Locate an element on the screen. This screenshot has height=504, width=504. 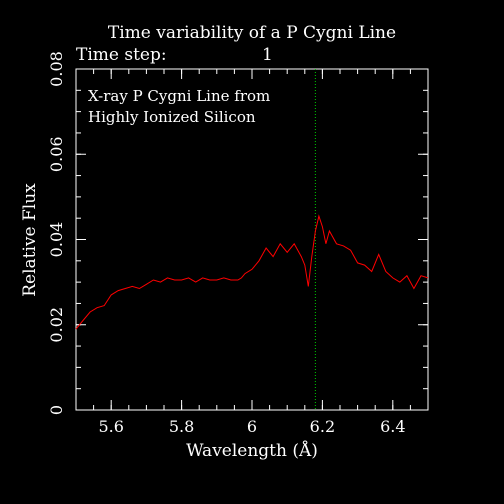
y-tick-label: 0.08 is located at coordinates (56, 69).